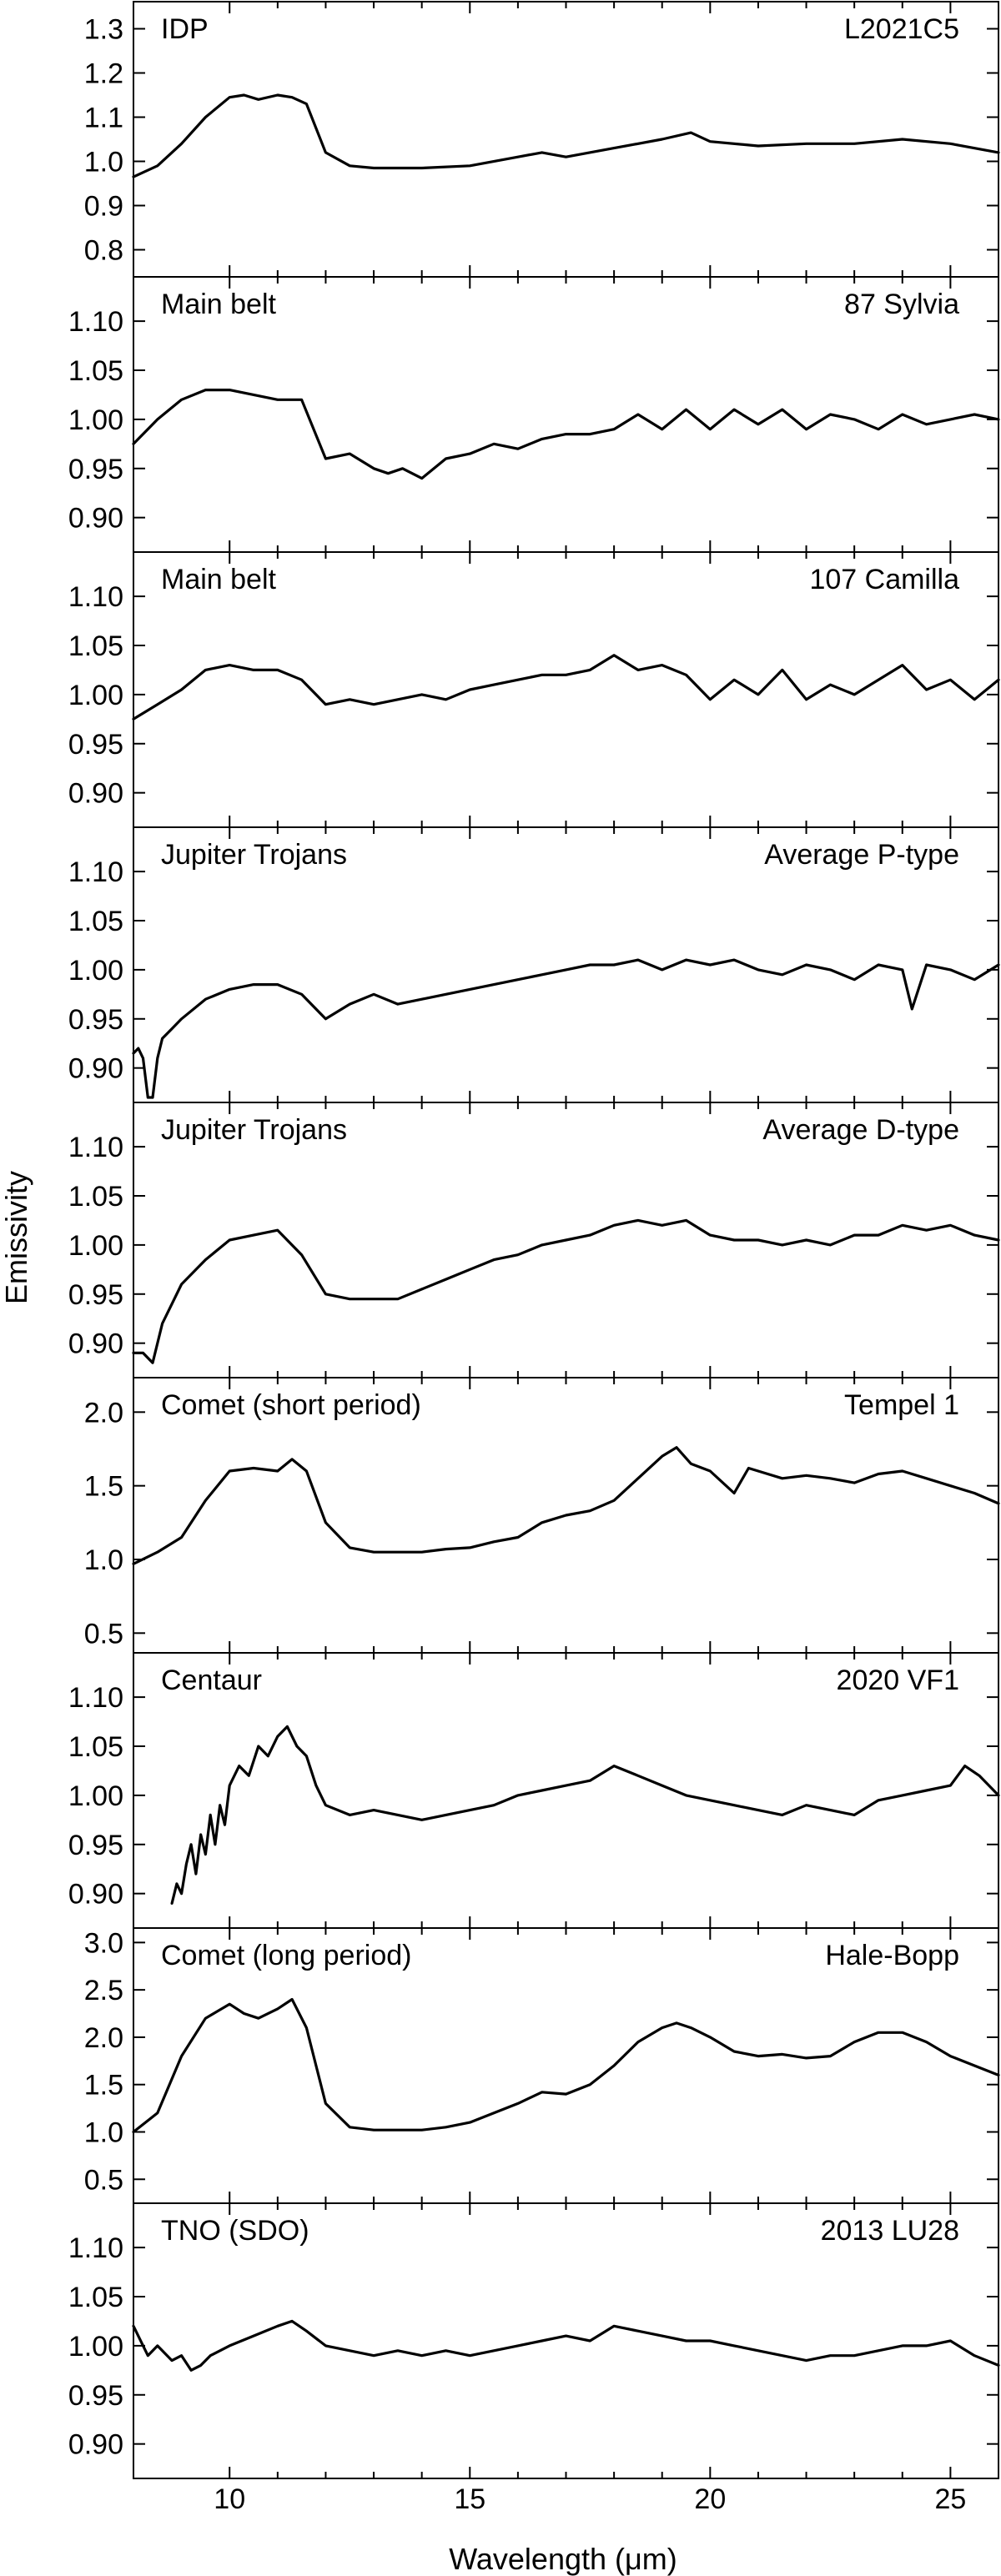  I want to click on y-tick-label: 0.8, so click(103, 251).